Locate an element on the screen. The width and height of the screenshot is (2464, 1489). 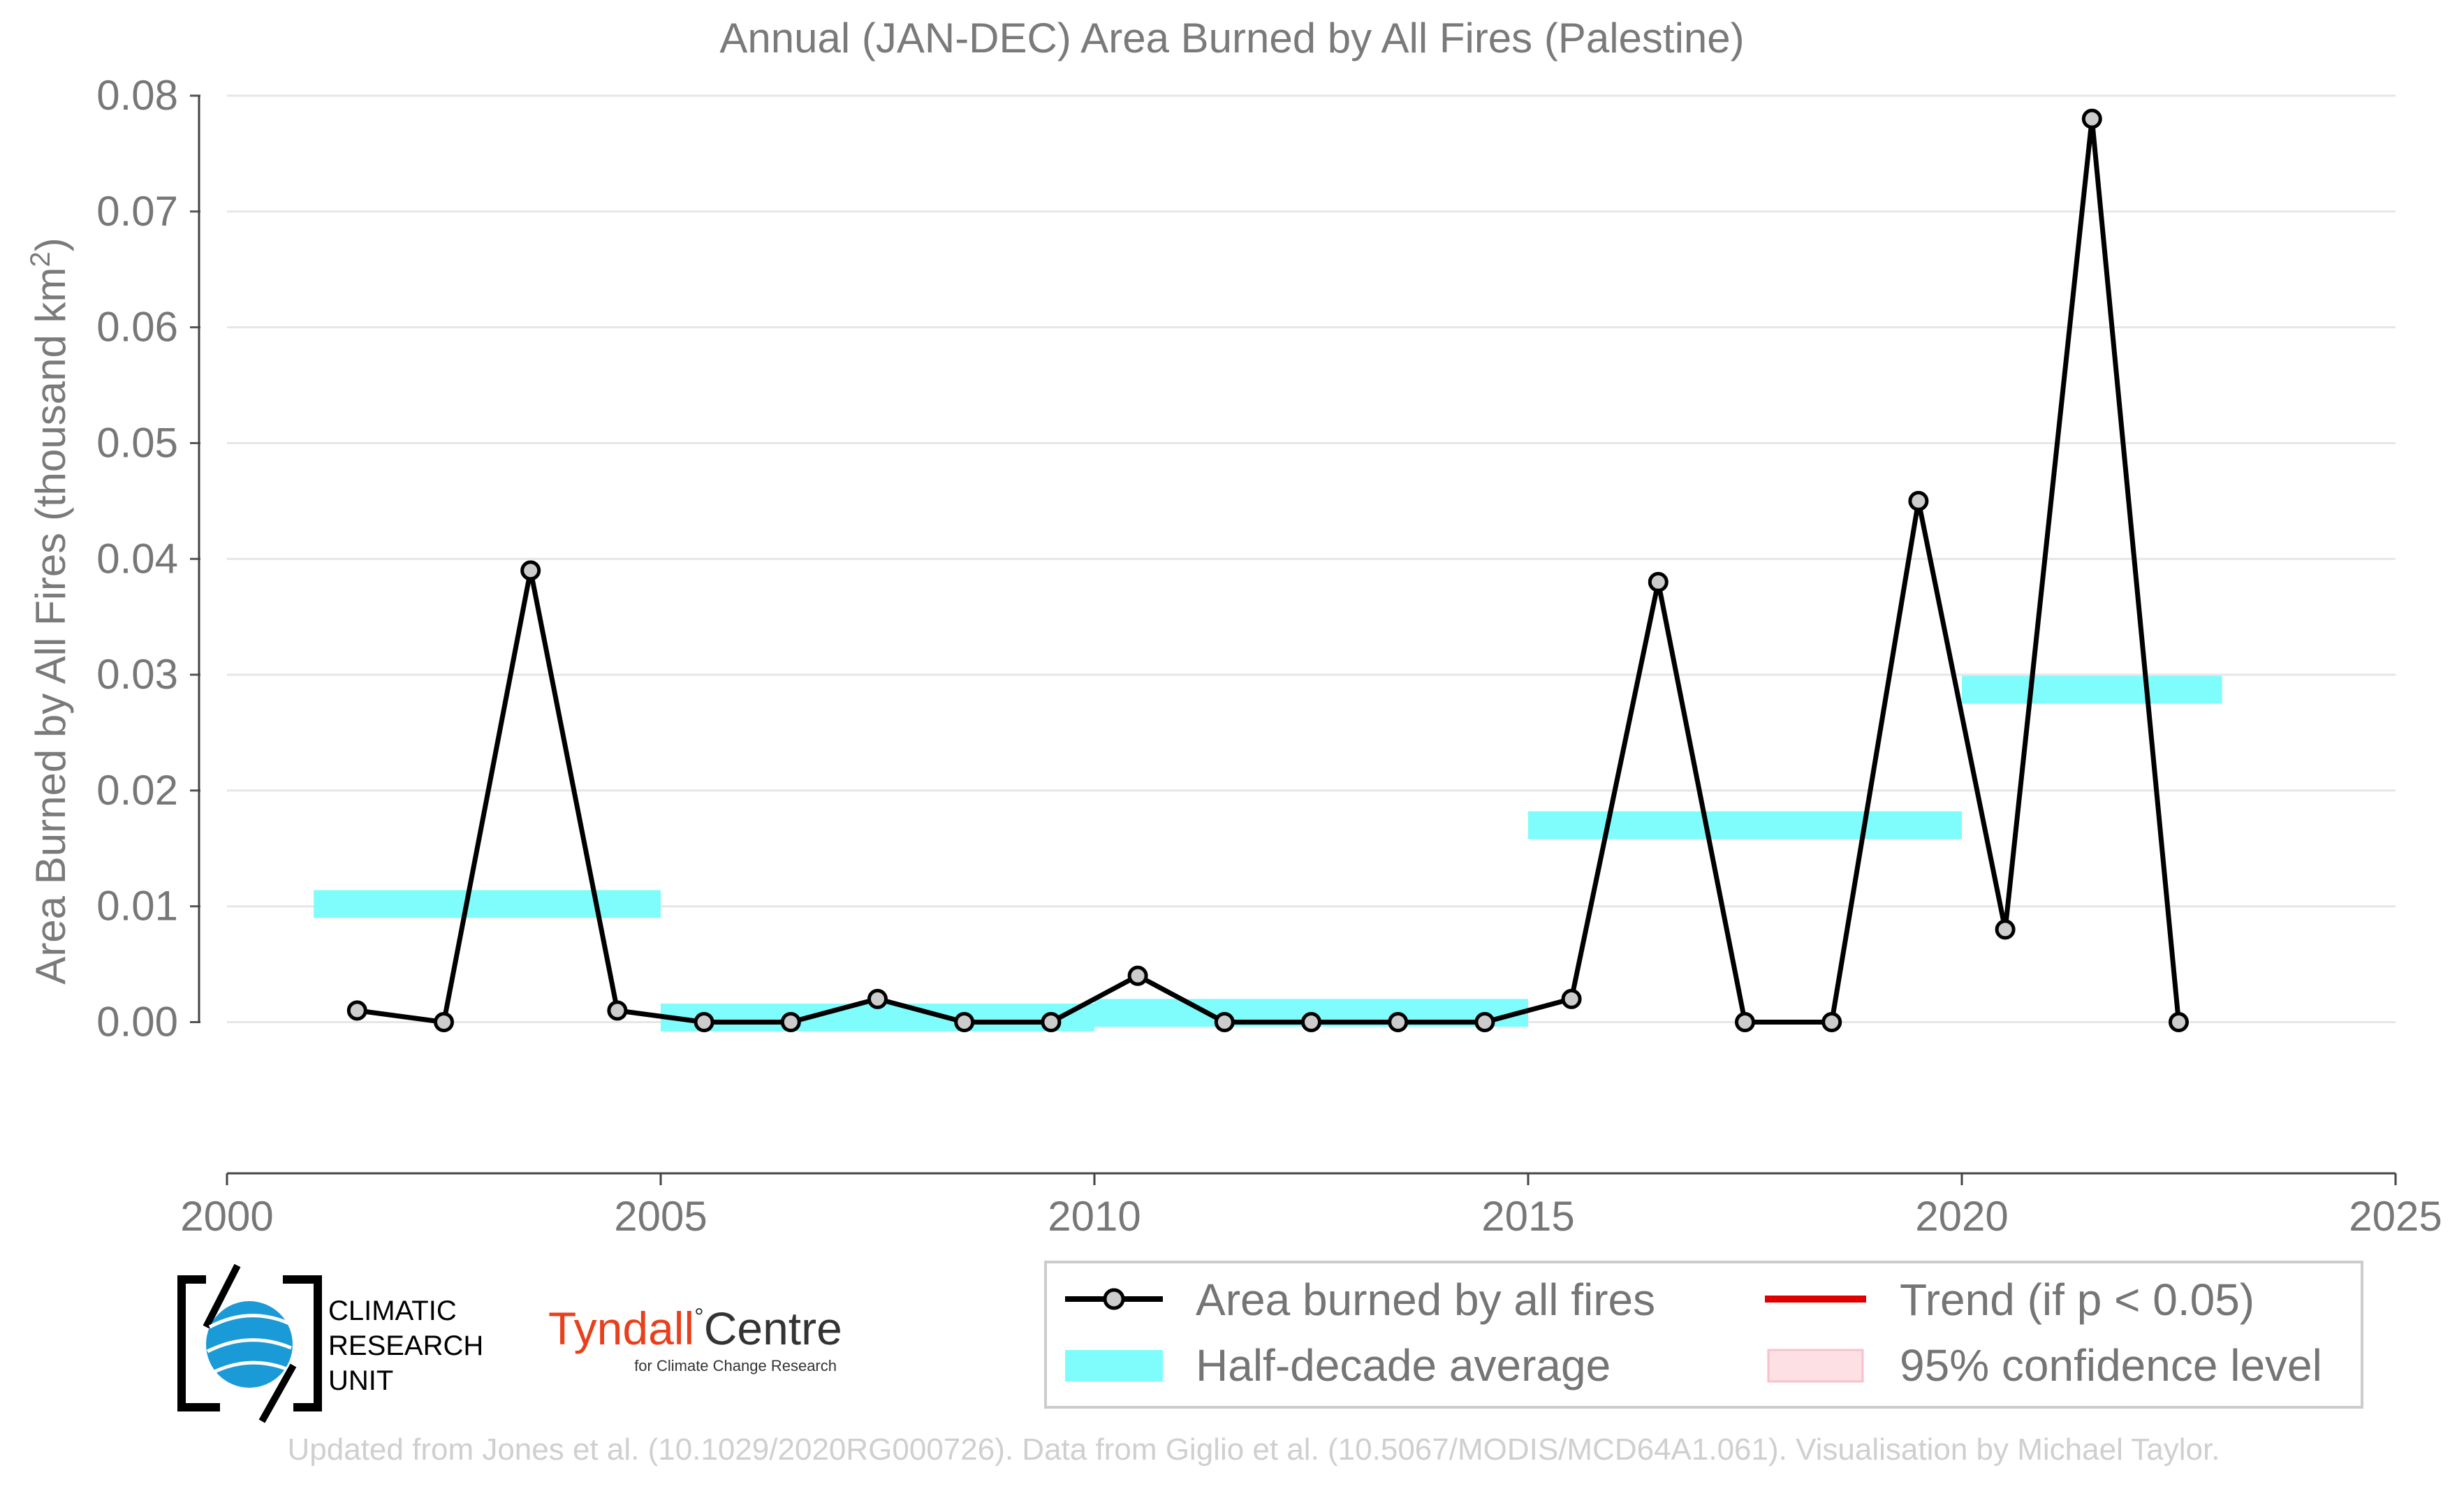
y-axis-label: Area Burned by All Fires (thousand km2) is located at coordinates (49, 610).